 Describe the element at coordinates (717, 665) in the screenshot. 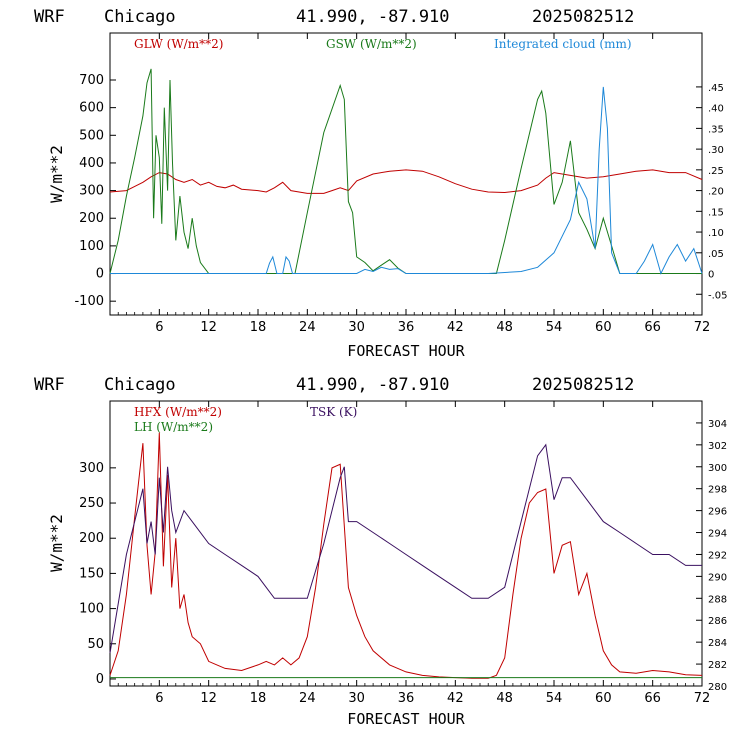

I see `y-right-tick-label: 282` at that location.